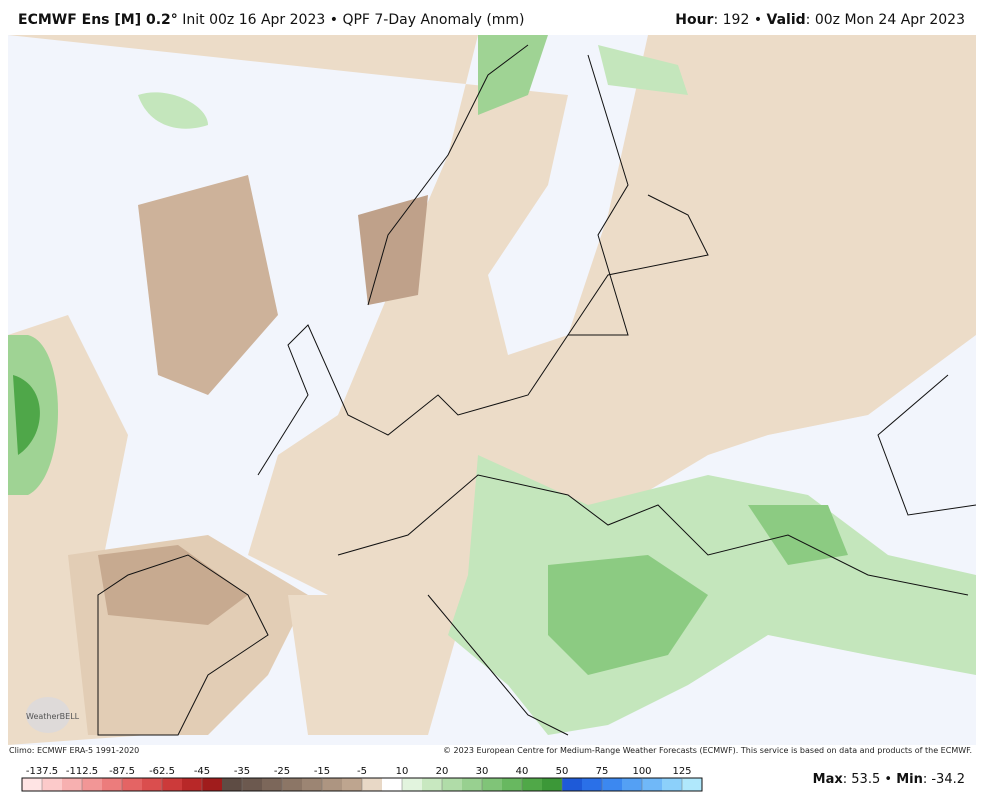  I want to click on tick-label: 10, so click(402, 771).